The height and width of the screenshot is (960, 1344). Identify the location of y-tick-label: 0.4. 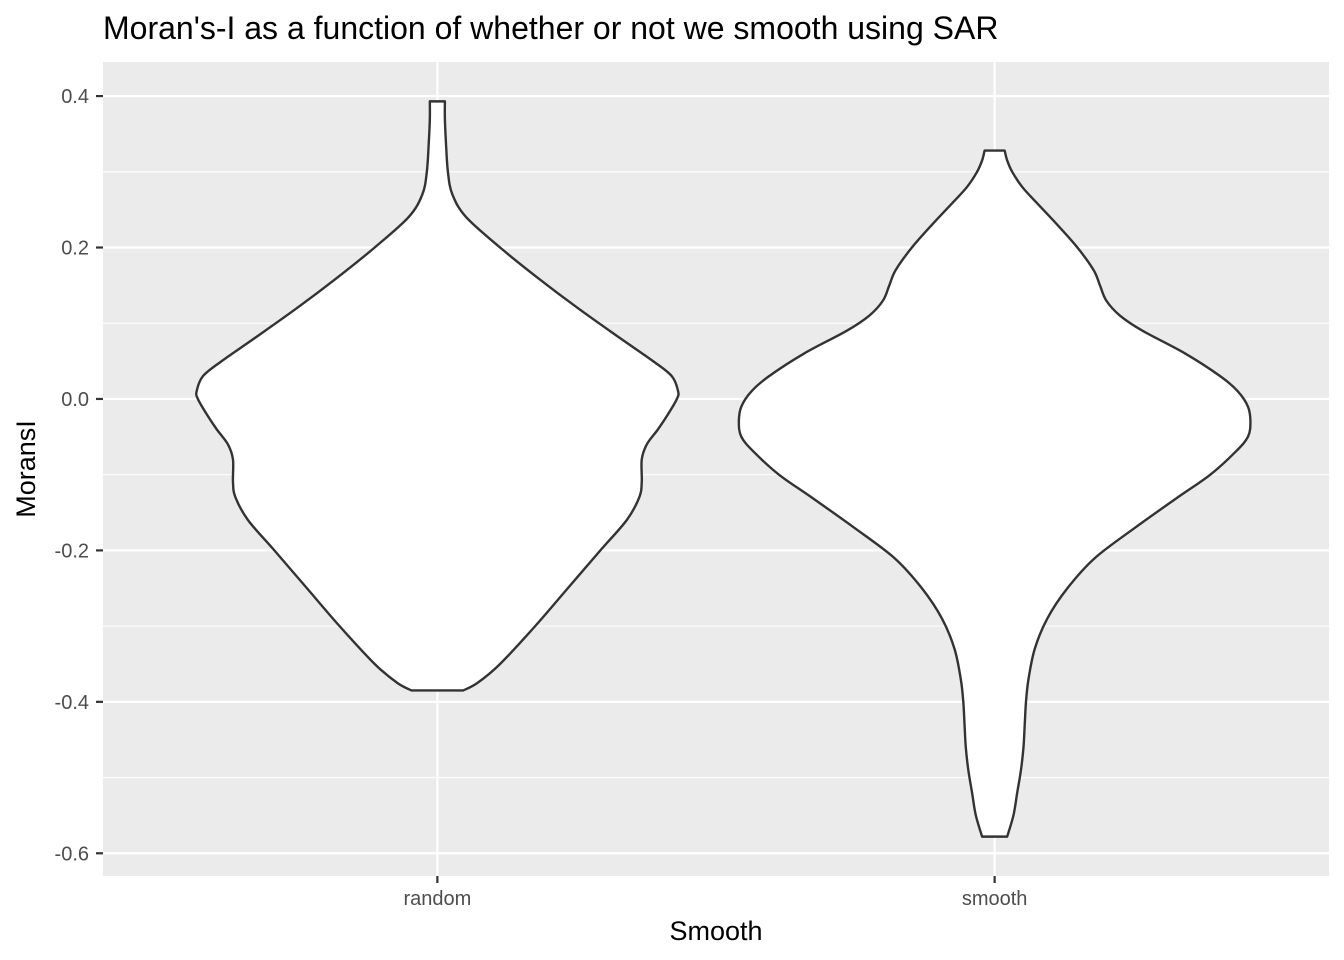
(75, 97).